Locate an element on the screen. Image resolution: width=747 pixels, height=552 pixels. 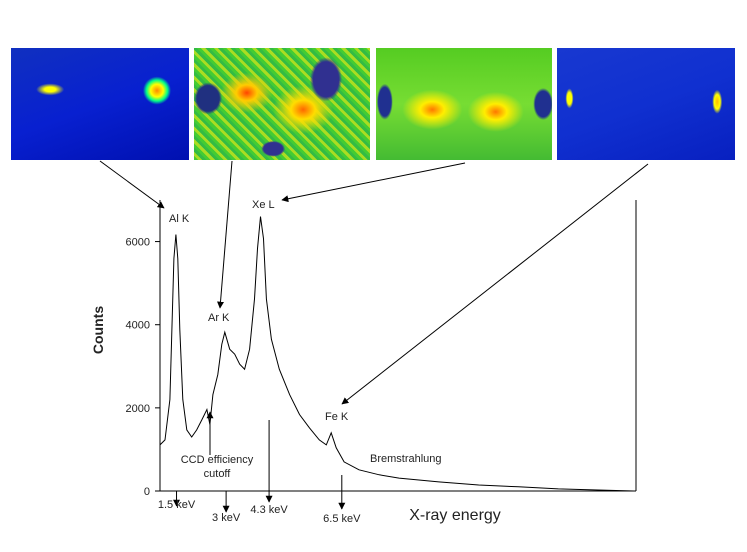
energy-label: 4.3 keV is located at coordinates (269, 510).